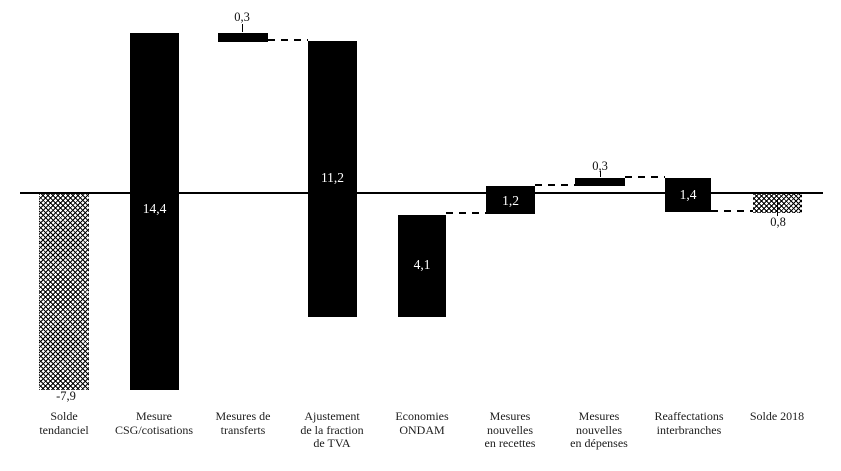 Image resolution: width=841 pixels, height=471 pixels. I want to click on value-label-transferts: 0,3, so click(242, 17).